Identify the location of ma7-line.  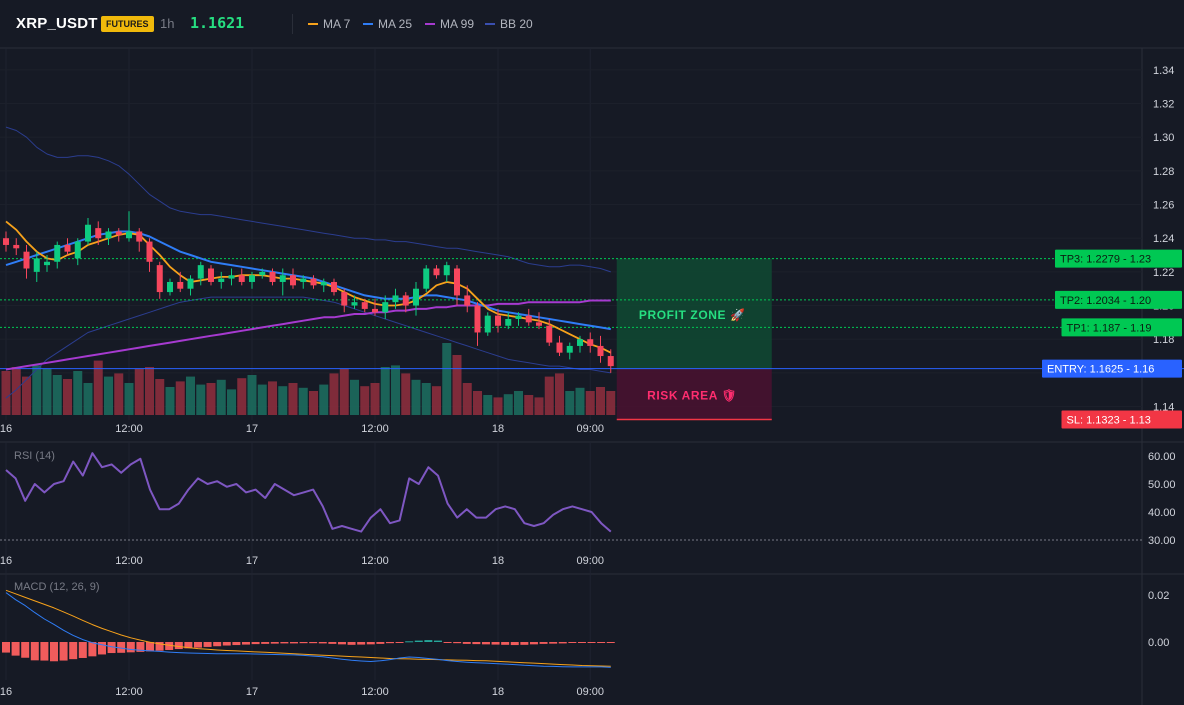
(308, 287).